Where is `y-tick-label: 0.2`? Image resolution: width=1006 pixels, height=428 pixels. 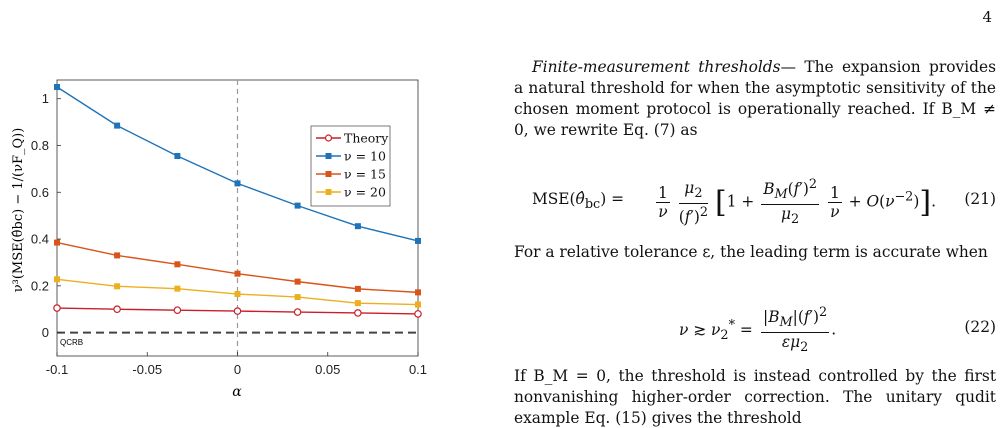
y-tick-label: 0.2 is located at coordinates (40, 285).